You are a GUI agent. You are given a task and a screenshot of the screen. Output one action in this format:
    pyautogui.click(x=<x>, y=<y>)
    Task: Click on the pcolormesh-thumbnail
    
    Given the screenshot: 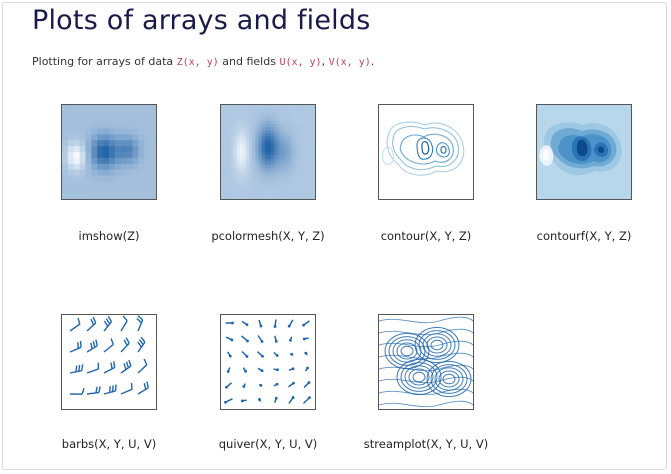 What is the action you would take?
    pyautogui.click(x=268, y=152)
    